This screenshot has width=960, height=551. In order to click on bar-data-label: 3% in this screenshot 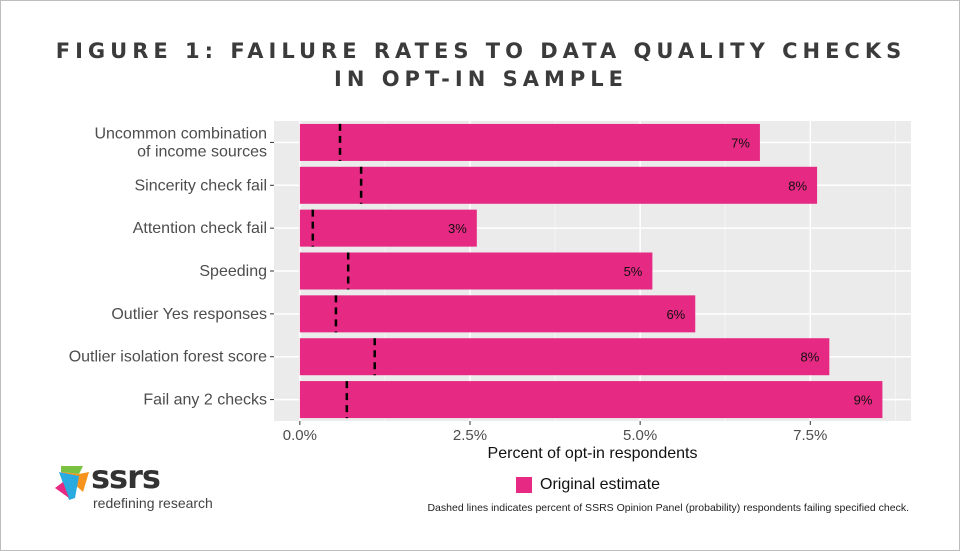, I will do `click(457, 228)`.